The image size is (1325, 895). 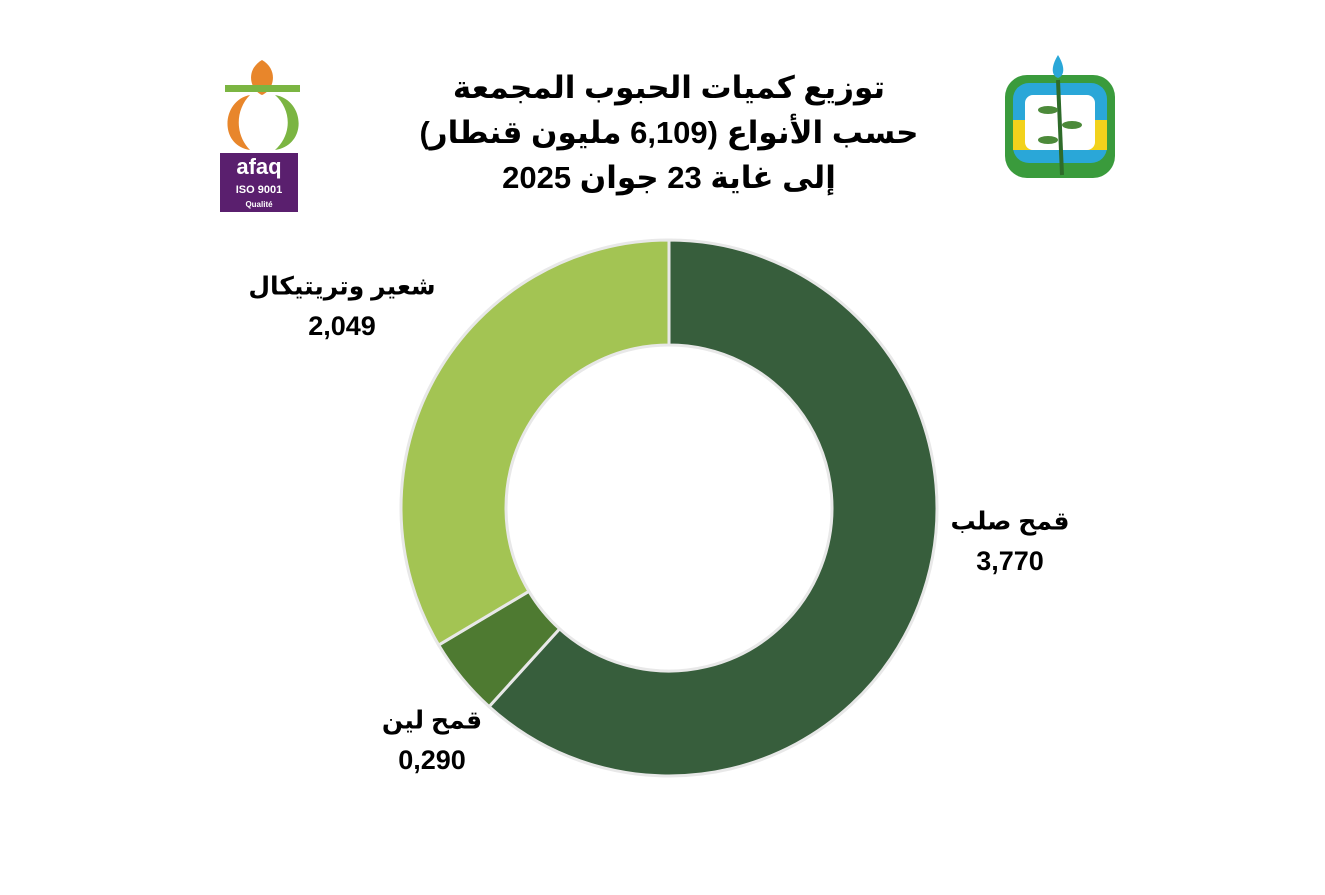 I want to click on chart-title: توزيع كميات الحبوب المجمعة, so click(x=669, y=88).